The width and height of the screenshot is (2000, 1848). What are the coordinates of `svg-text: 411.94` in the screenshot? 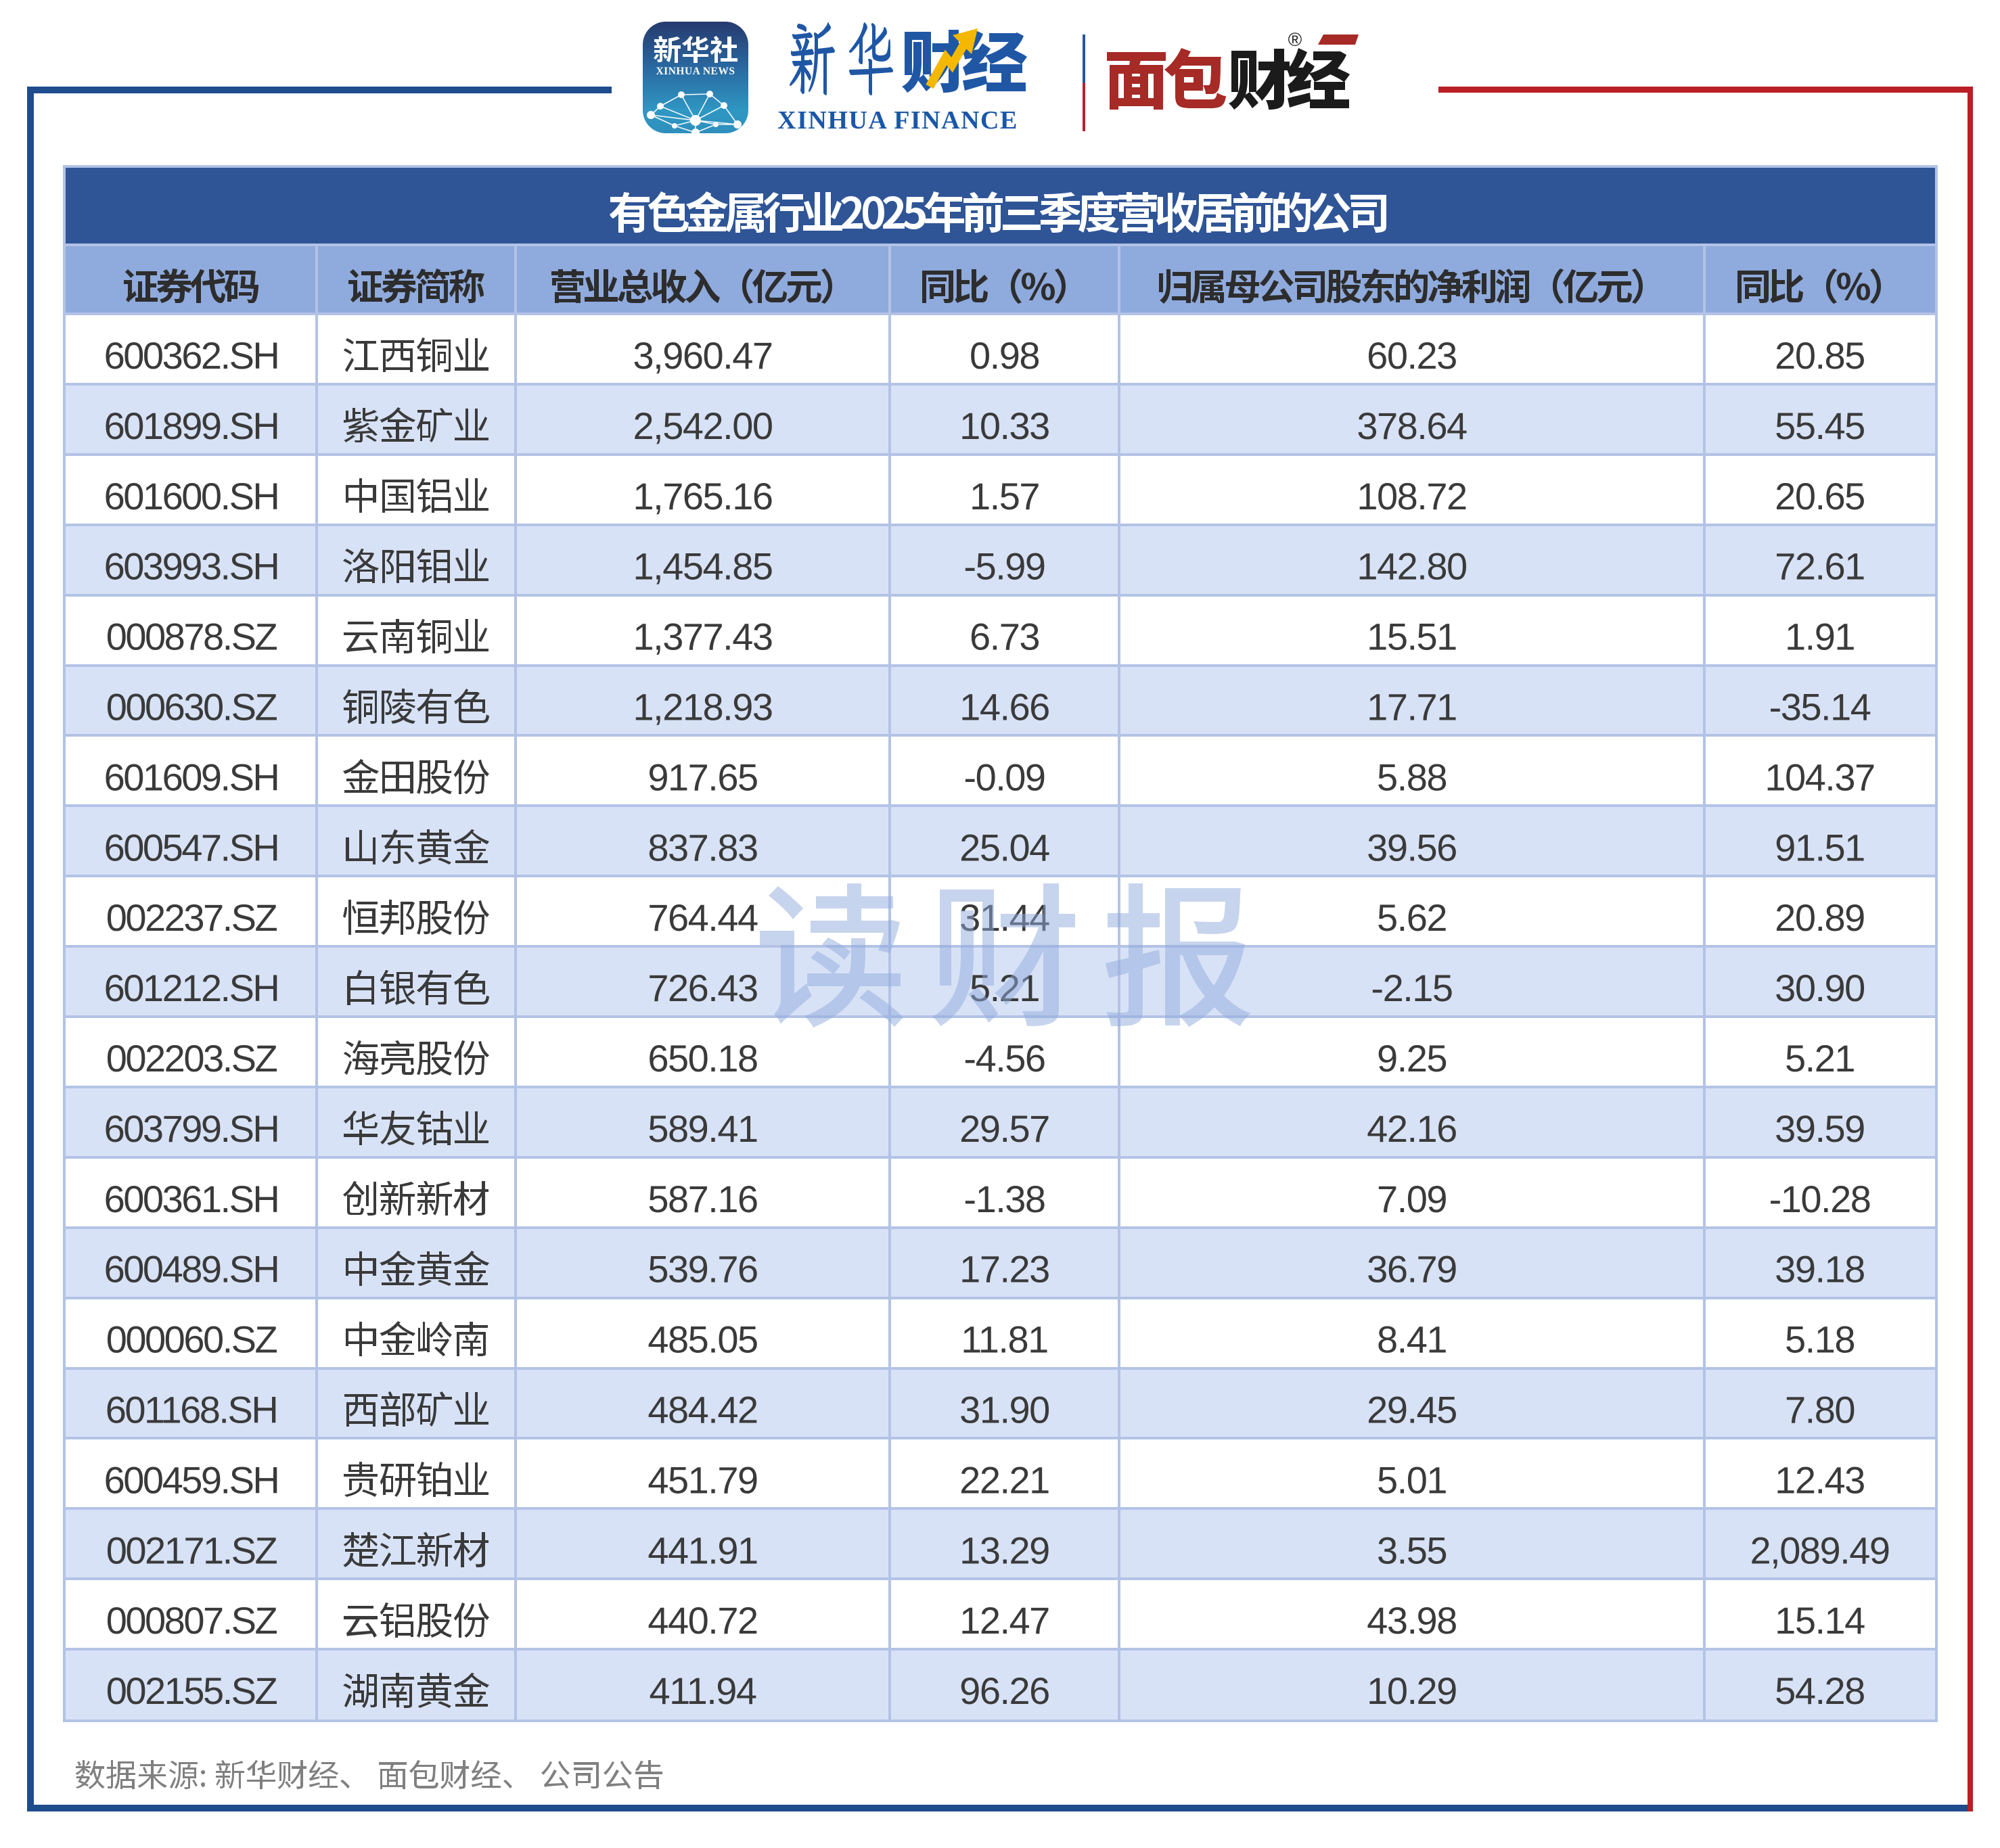 It's located at (702, 1690).